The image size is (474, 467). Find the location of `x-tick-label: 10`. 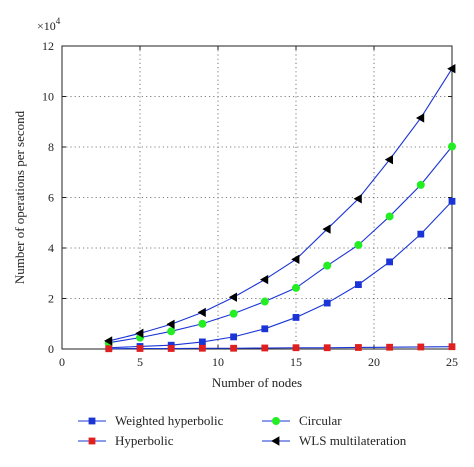

x-tick-label: 10 is located at coordinates (218, 362).